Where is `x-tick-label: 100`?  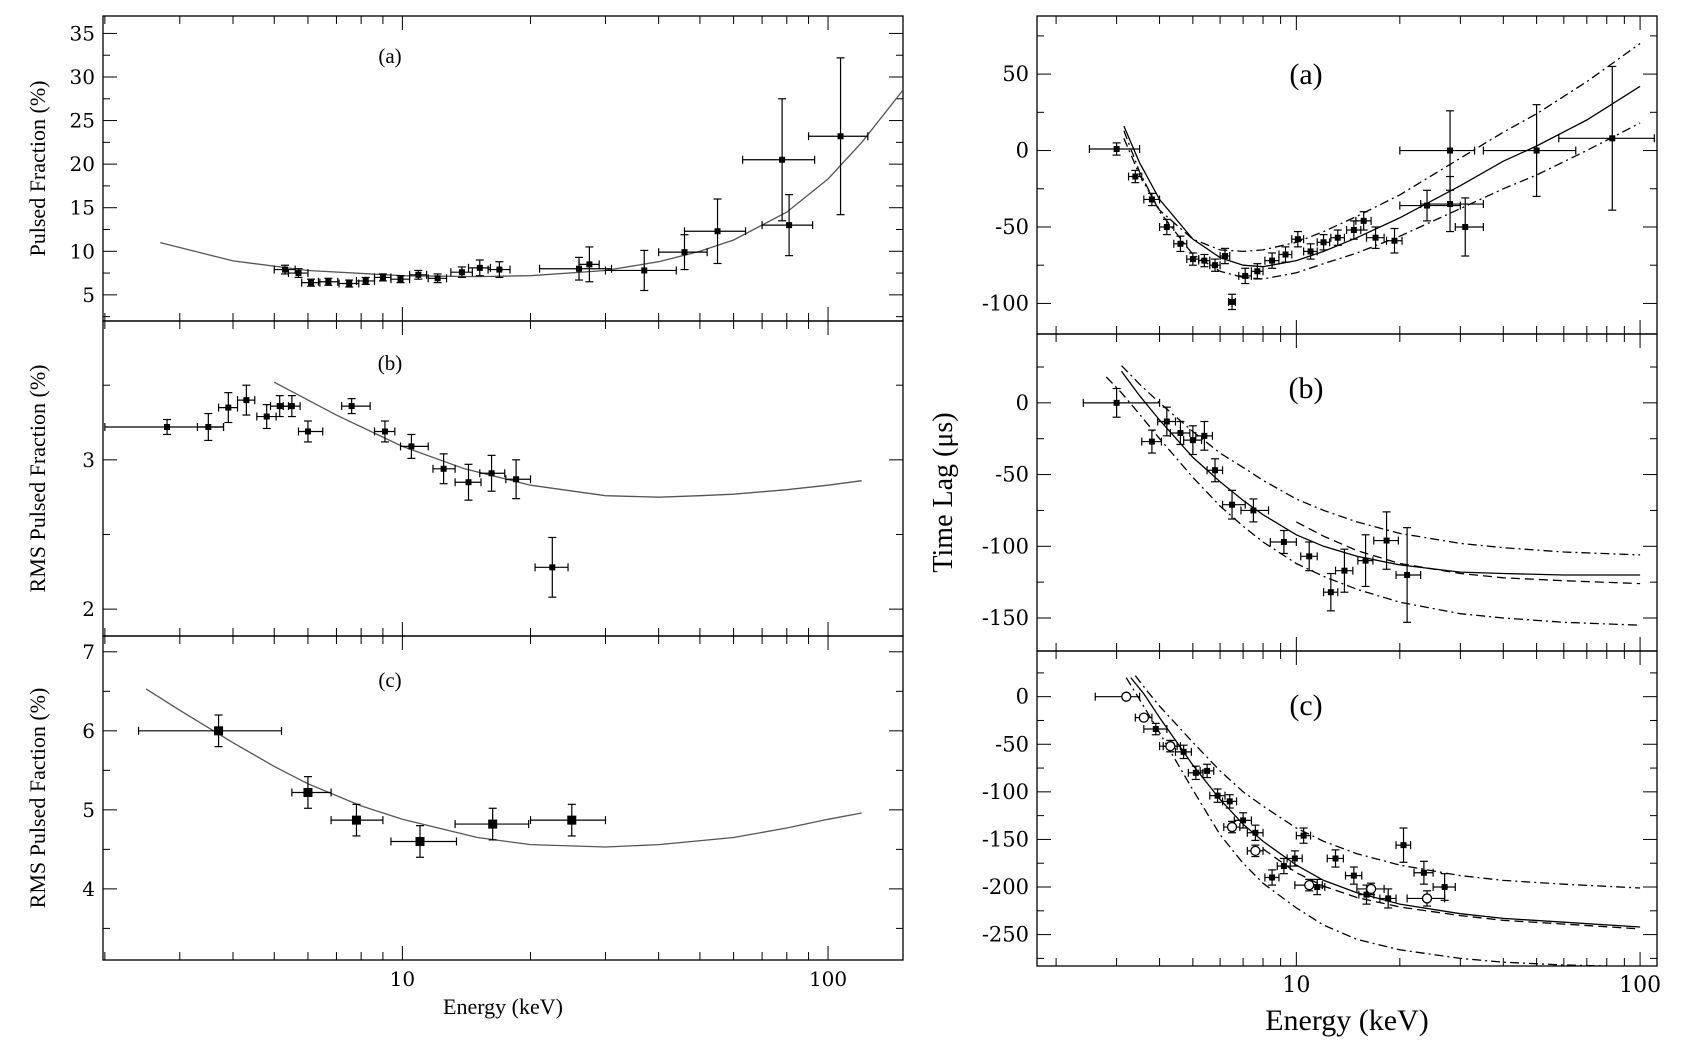
x-tick-label: 100 is located at coordinates (828, 979).